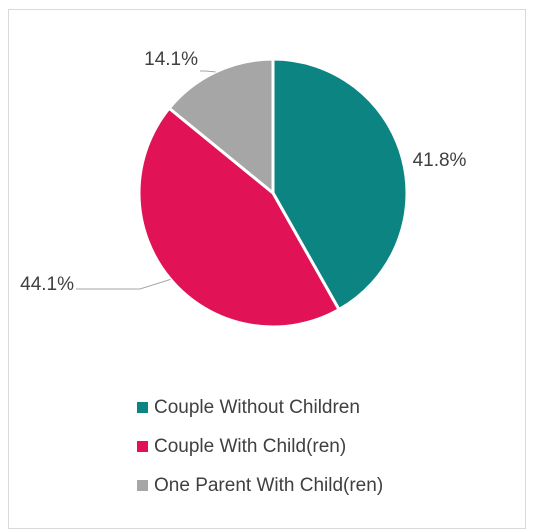  I want to click on legend-label: Couple With Child(ren), so click(250, 446).